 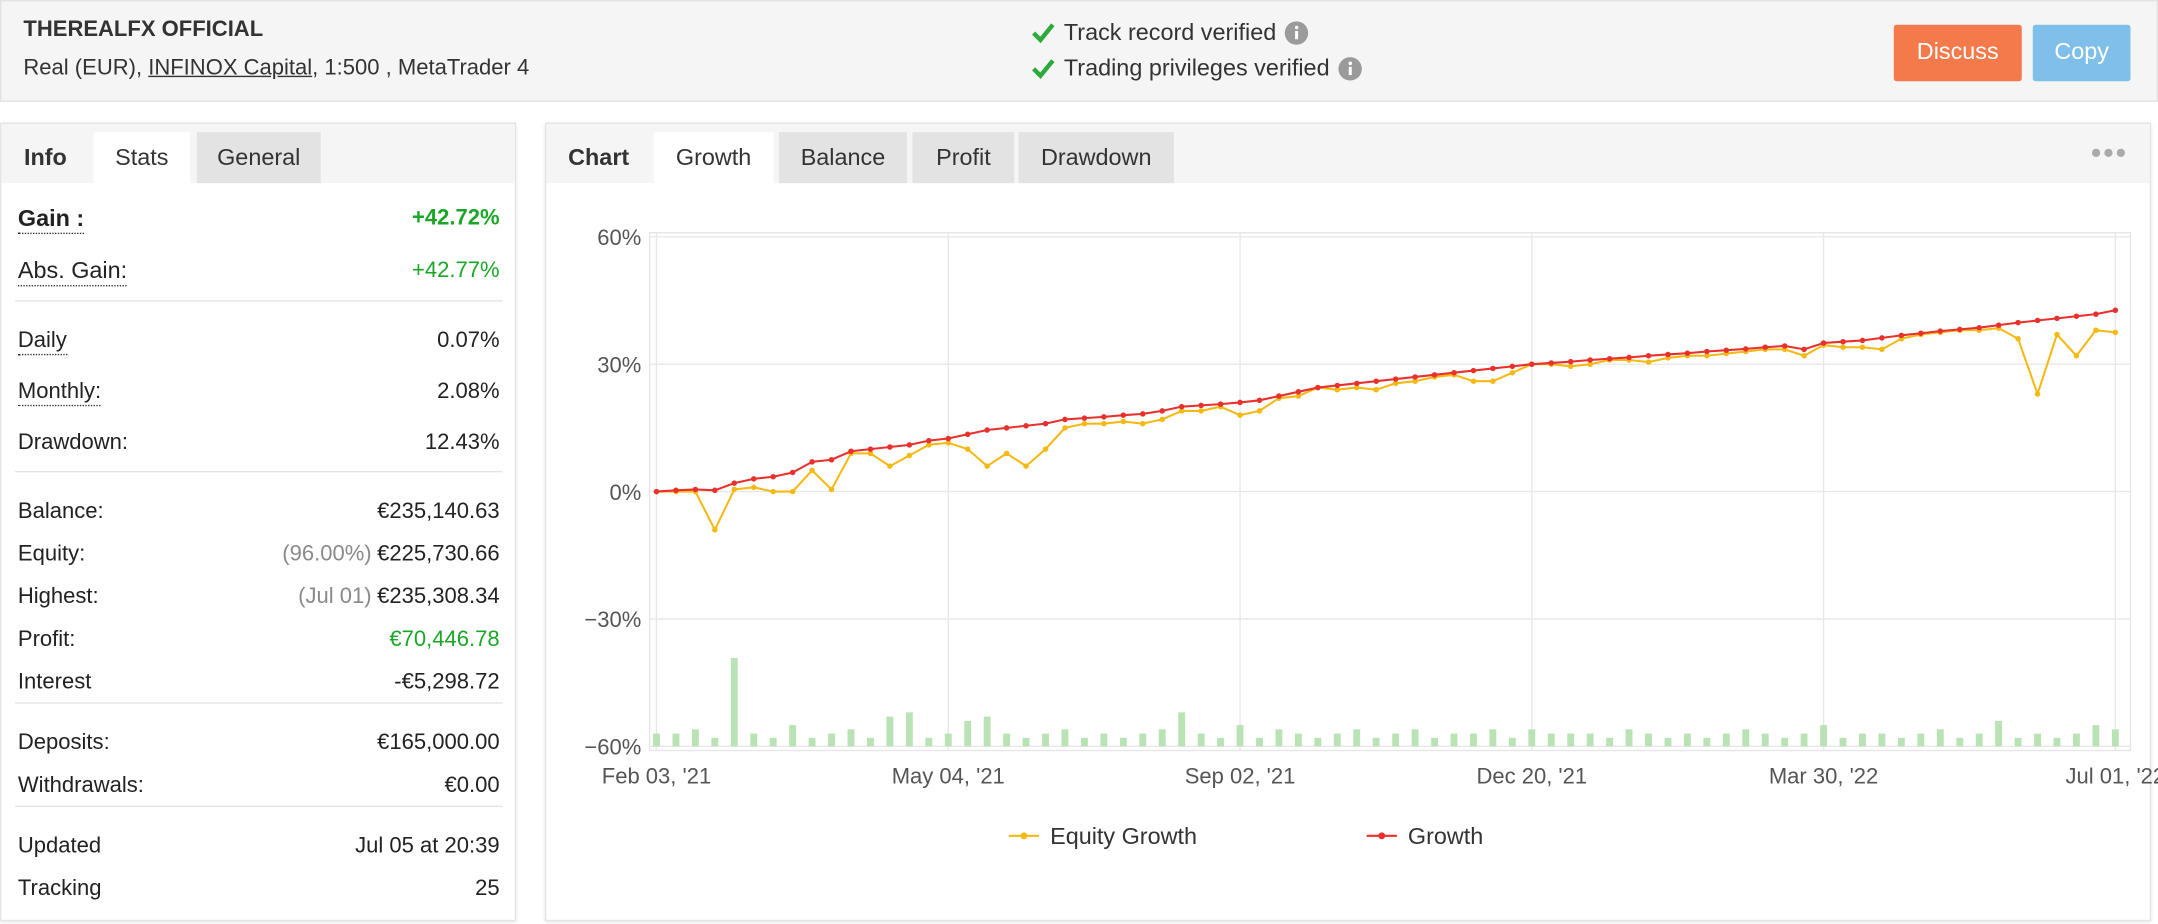 I want to click on stat-value-group: -€5,298.72, so click(x=446, y=683).